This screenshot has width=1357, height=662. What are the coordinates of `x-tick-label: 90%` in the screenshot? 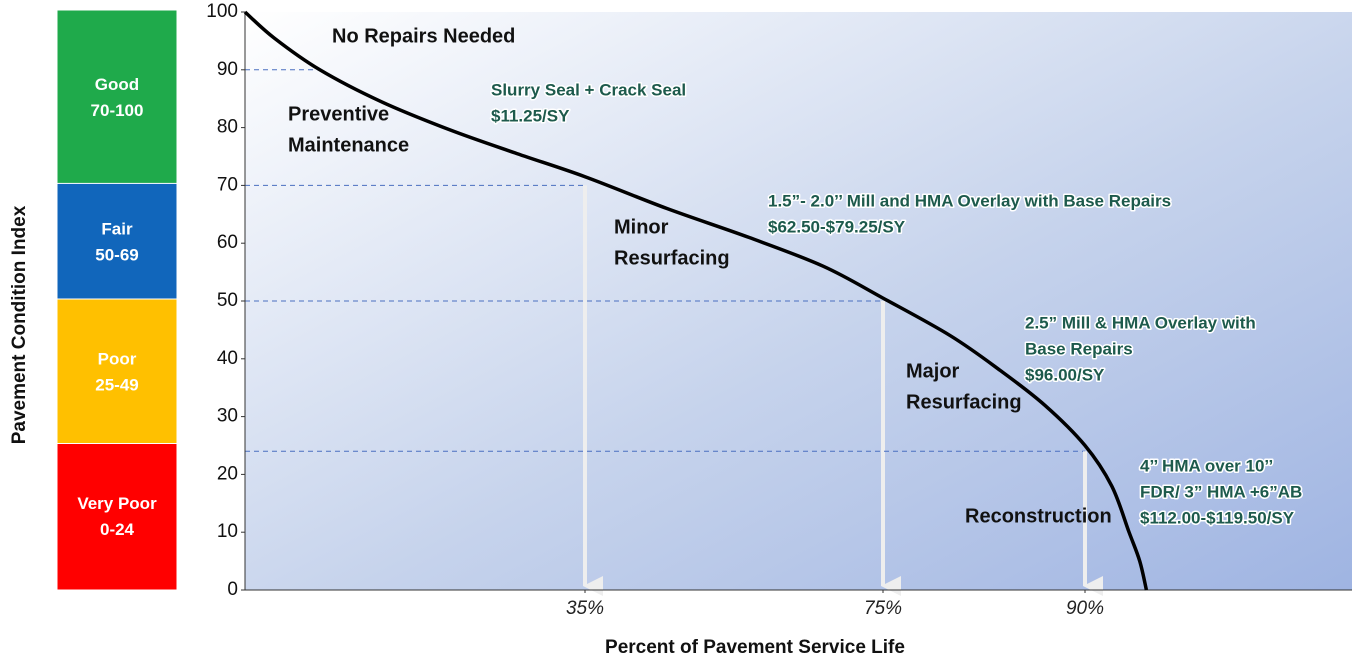 It's located at (1085, 608).